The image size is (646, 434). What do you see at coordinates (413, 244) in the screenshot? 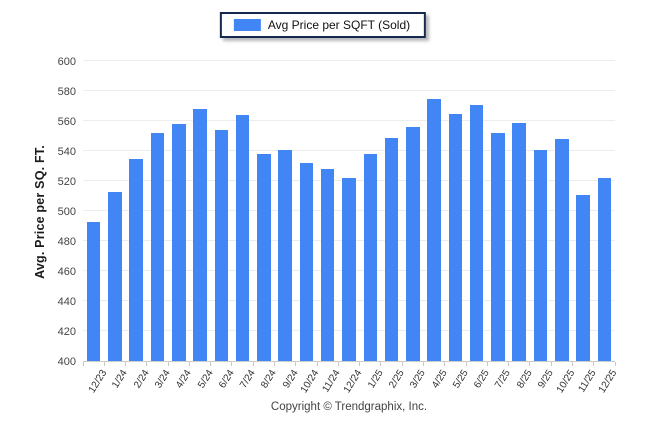
I see `bar-3/25` at bounding box center [413, 244].